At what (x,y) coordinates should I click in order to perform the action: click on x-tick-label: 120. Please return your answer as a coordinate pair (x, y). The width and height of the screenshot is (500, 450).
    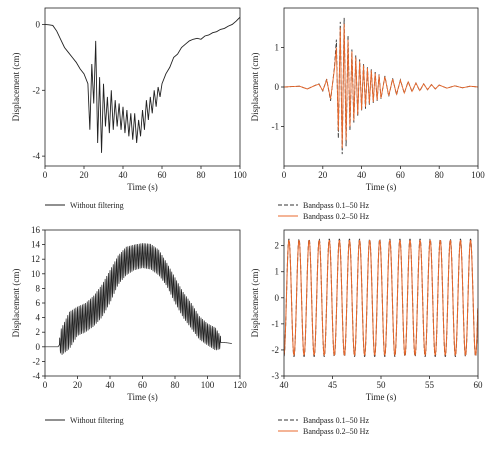
    Looking at the image, I should click on (240, 385).